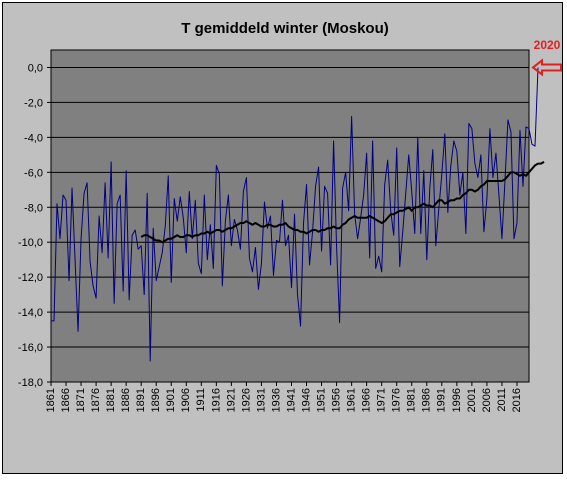  What do you see at coordinates (291, 400) in the screenshot?
I see `x-tick-label: 1941` at bounding box center [291, 400].